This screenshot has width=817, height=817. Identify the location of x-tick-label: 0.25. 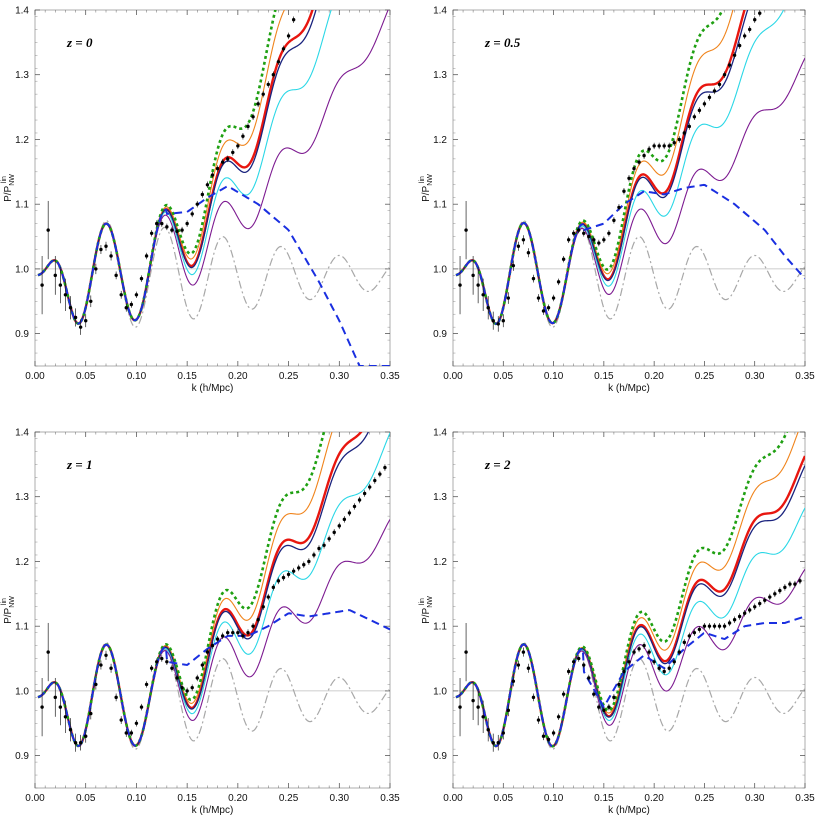
(705, 798).